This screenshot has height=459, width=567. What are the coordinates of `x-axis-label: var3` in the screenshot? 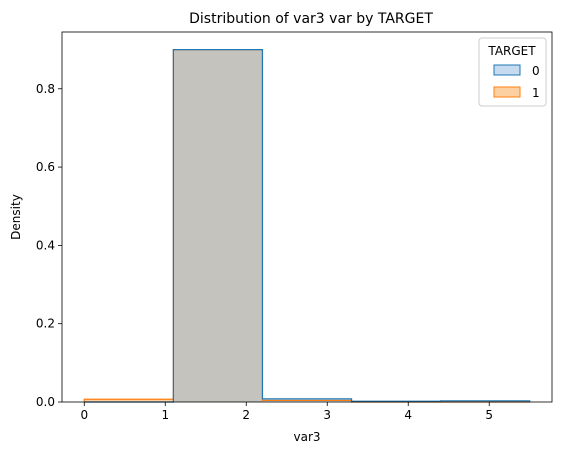 It's located at (306, 437).